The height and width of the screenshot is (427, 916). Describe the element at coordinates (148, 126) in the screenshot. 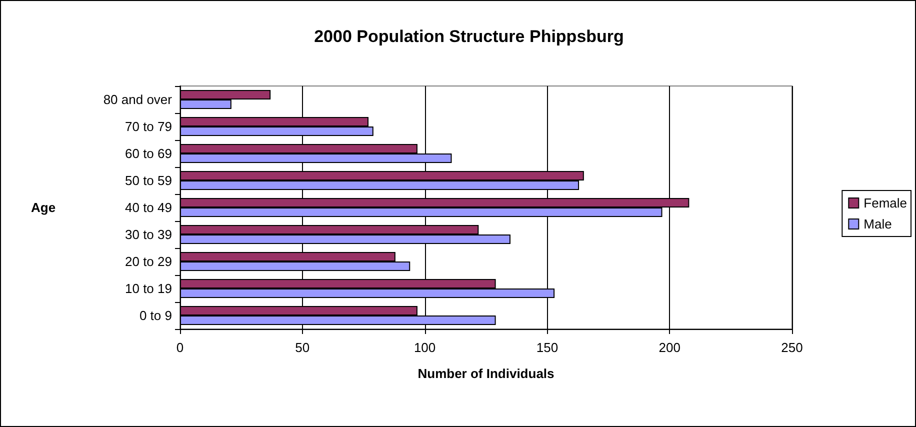

I see `y-tick-label: 70 to 79` at that location.